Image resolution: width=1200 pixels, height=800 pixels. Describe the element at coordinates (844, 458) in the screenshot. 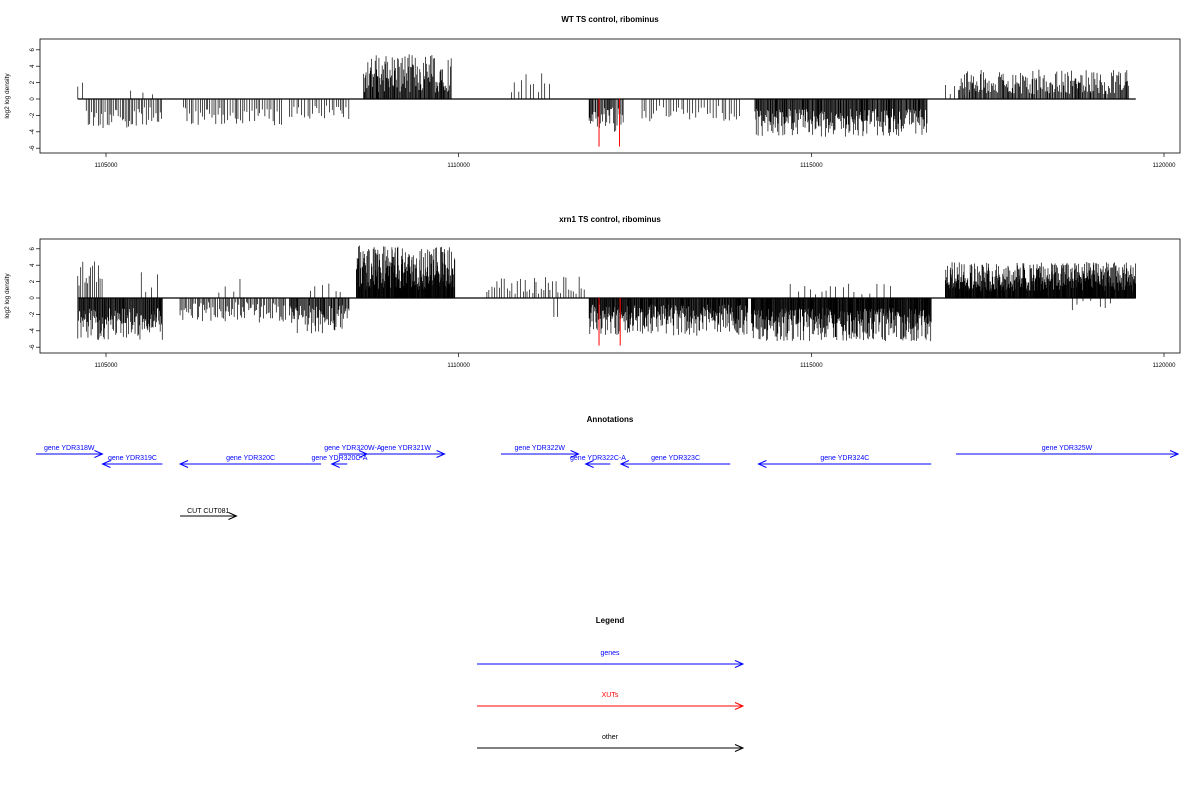

I see `gene-label: gene YDR324C` at that location.